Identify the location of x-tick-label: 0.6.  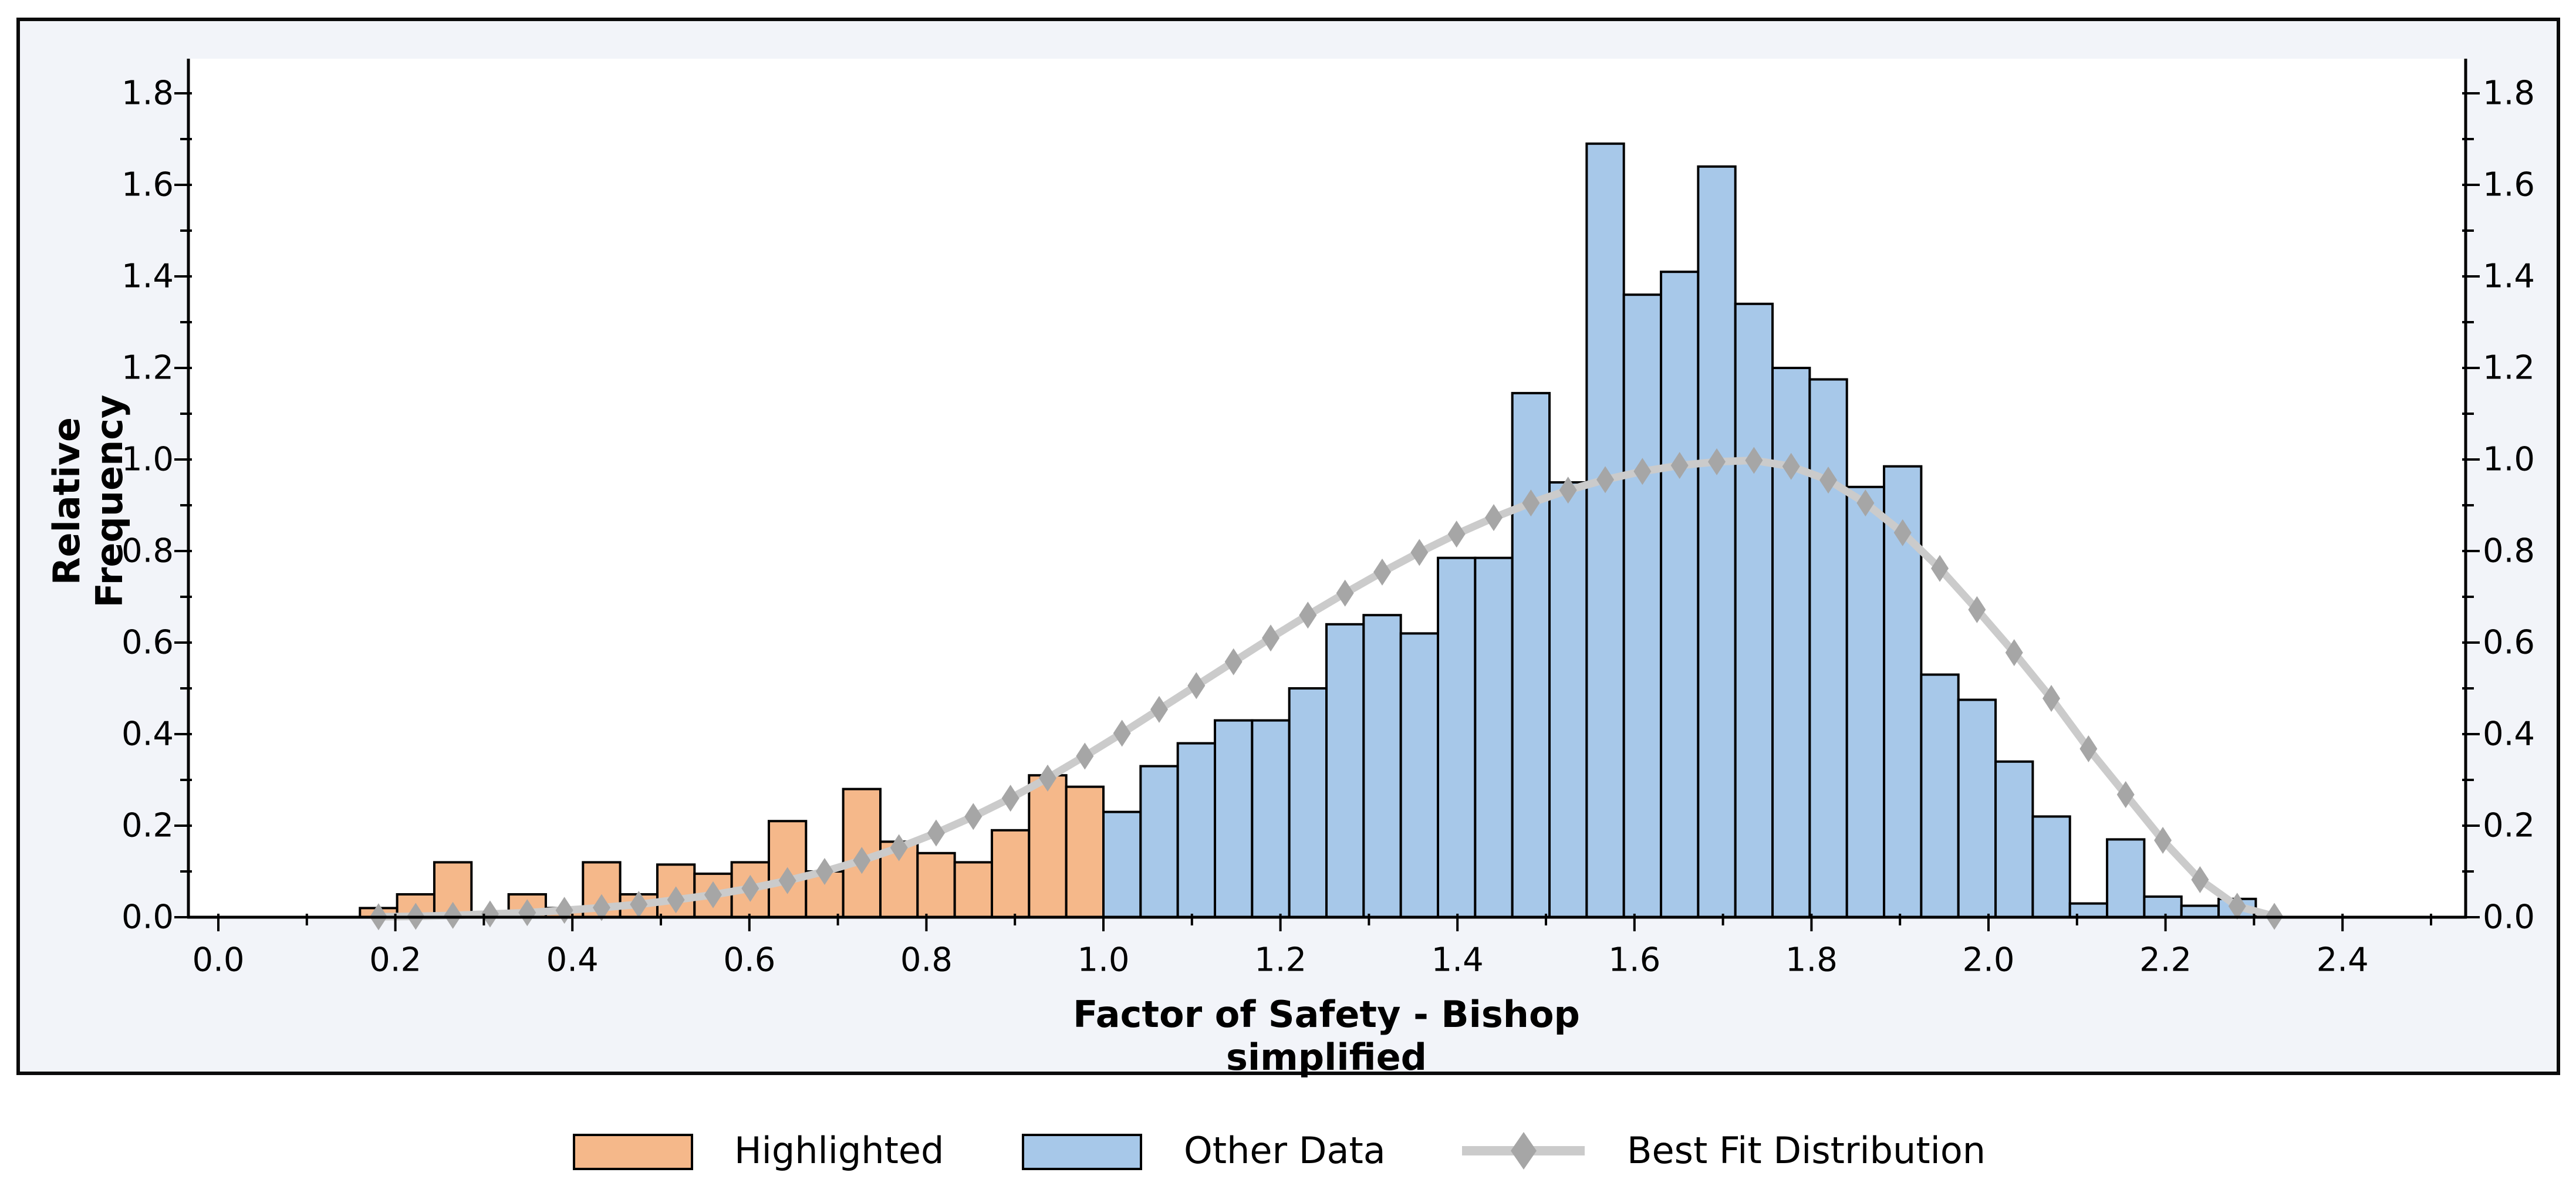
(749, 960).